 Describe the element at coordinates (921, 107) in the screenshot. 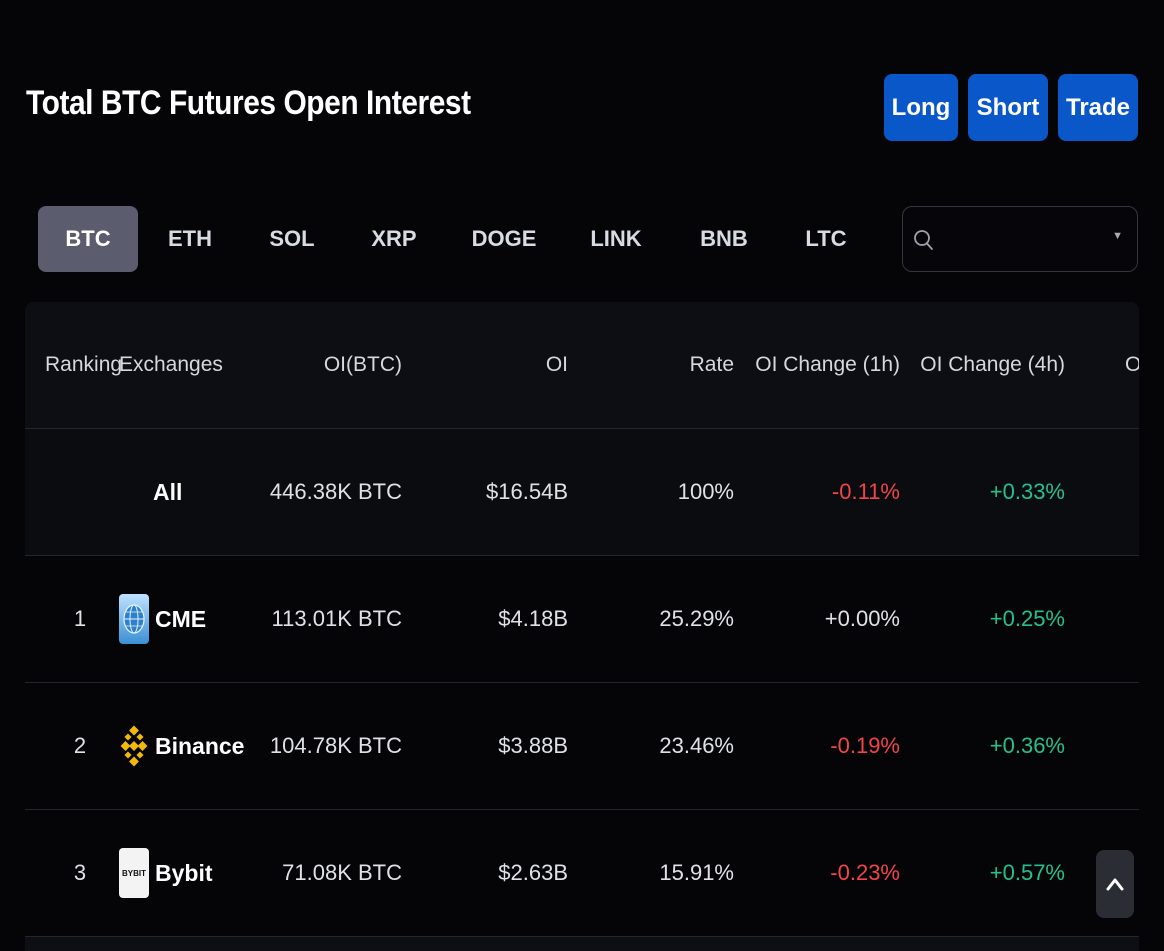

I see `long-button: Long` at that location.